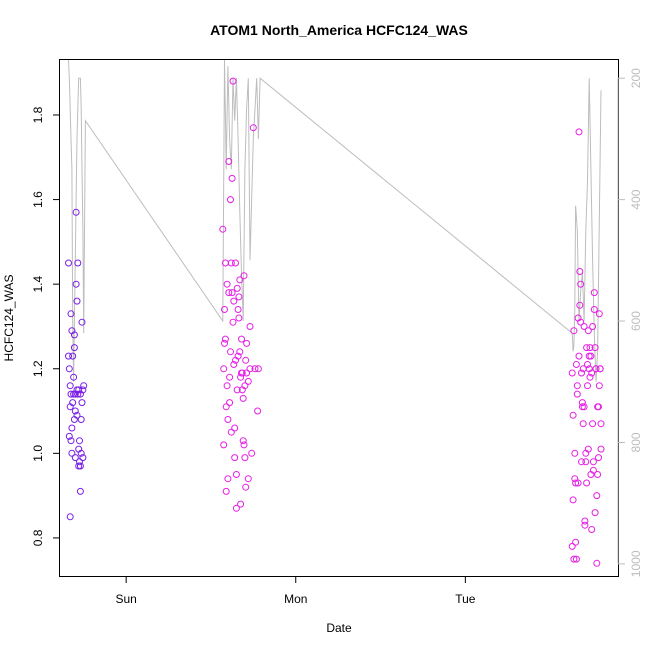 Image resolution: width=650 pixels, height=650 pixels. I want to click on y-axis-left: 0.8 1.0 1.2 1.4 1.6 1.8, so click(45, 326).